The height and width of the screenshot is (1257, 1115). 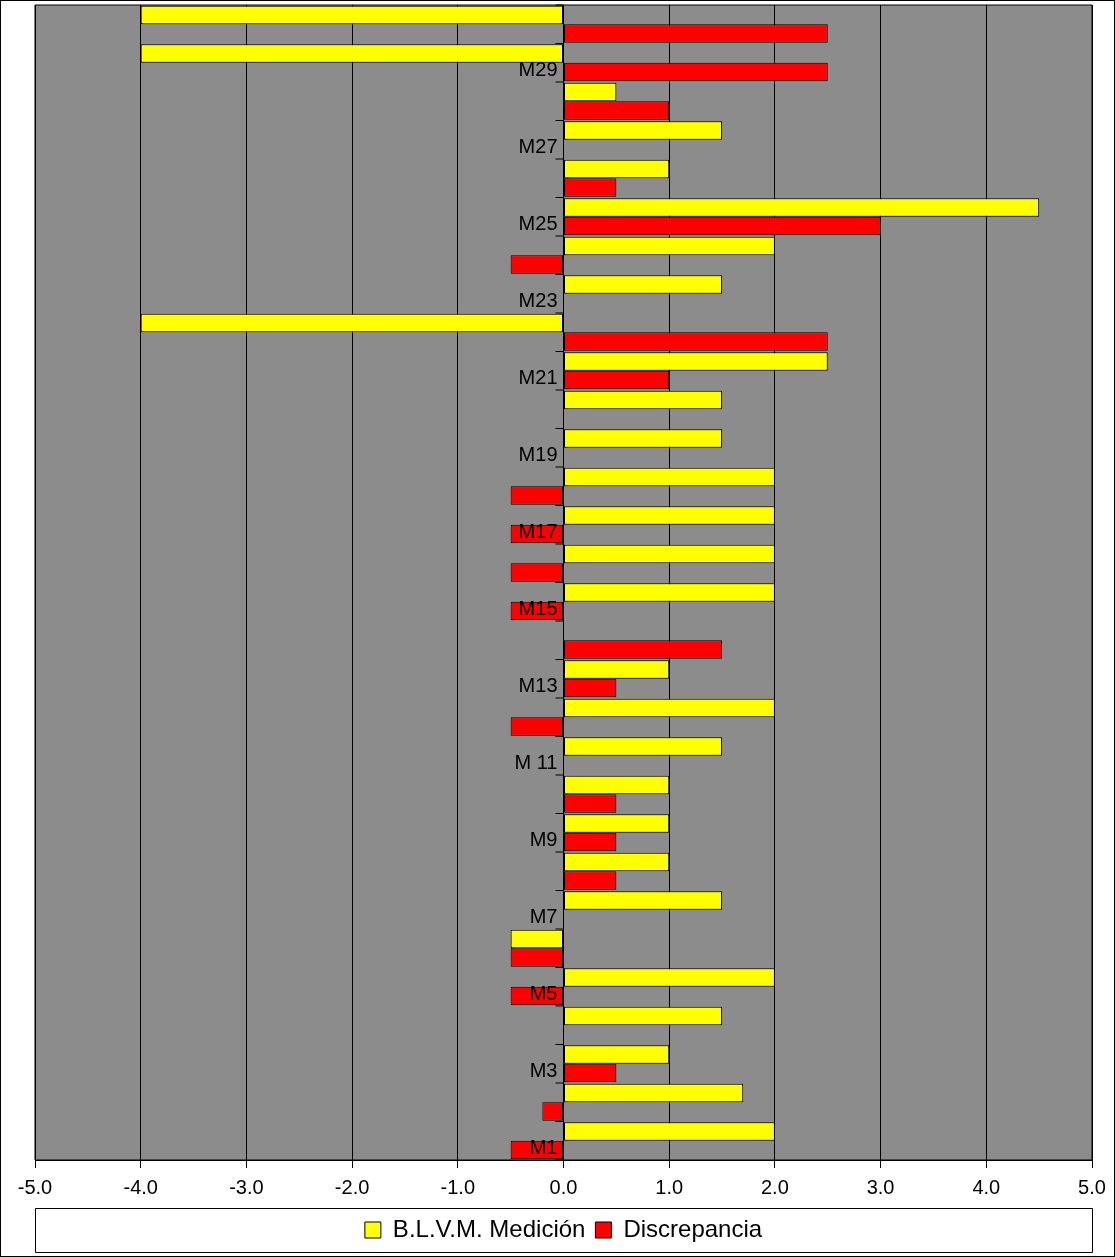 What do you see at coordinates (458, 1186) in the screenshot?
I see `x-tick-label: -1.0` at bounding box center [458, 1186].